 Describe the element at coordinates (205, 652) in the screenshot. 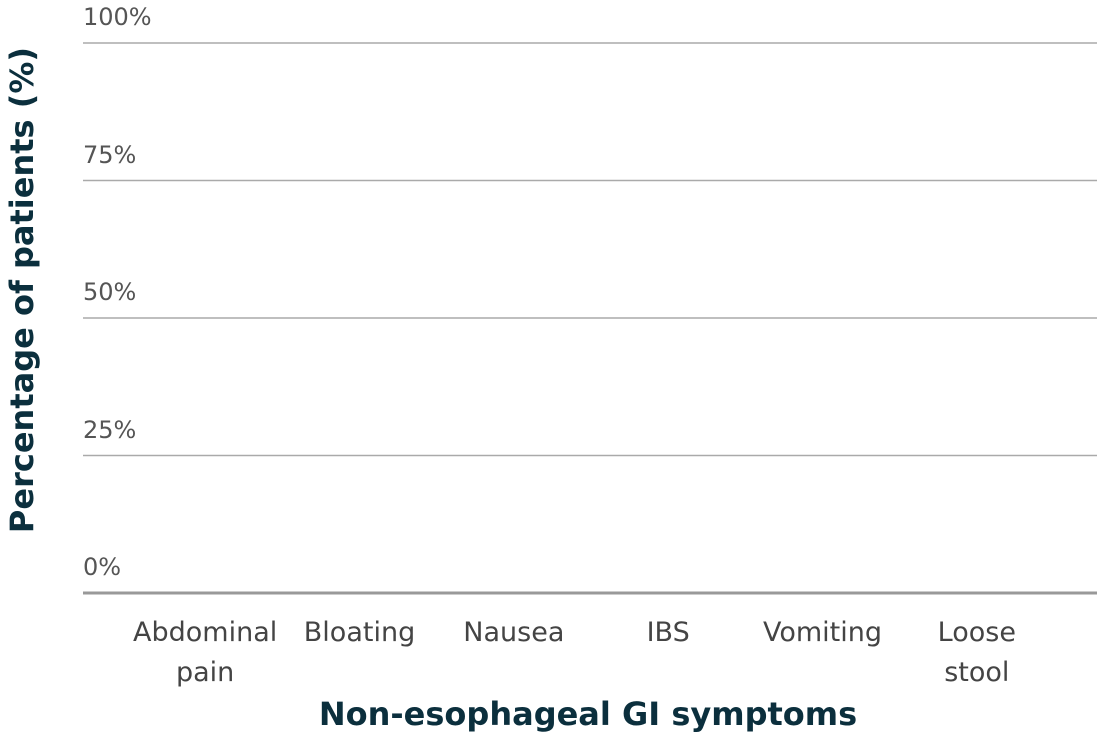

I see `x-tick-label: Abdominal pain` at that location.